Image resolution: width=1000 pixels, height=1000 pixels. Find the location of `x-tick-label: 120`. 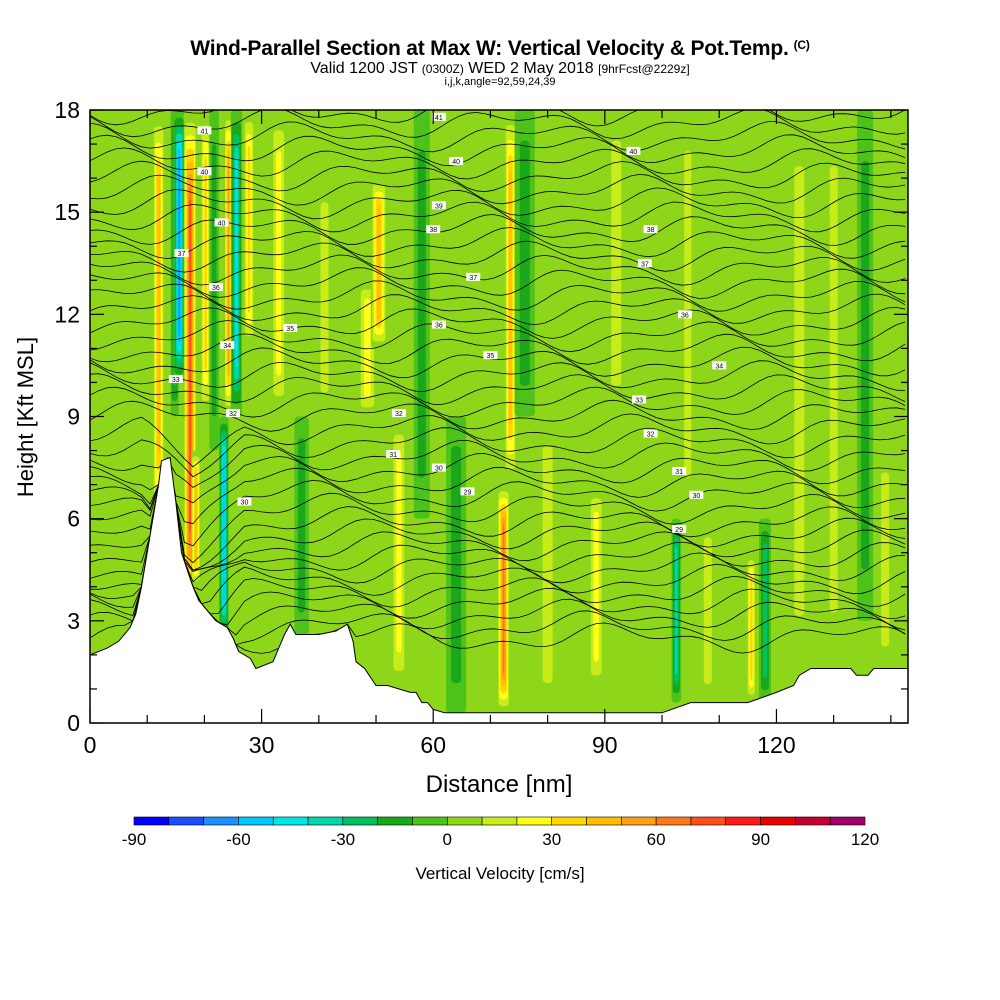

x-tick-label: 120 is located at coordinates (776, 745).